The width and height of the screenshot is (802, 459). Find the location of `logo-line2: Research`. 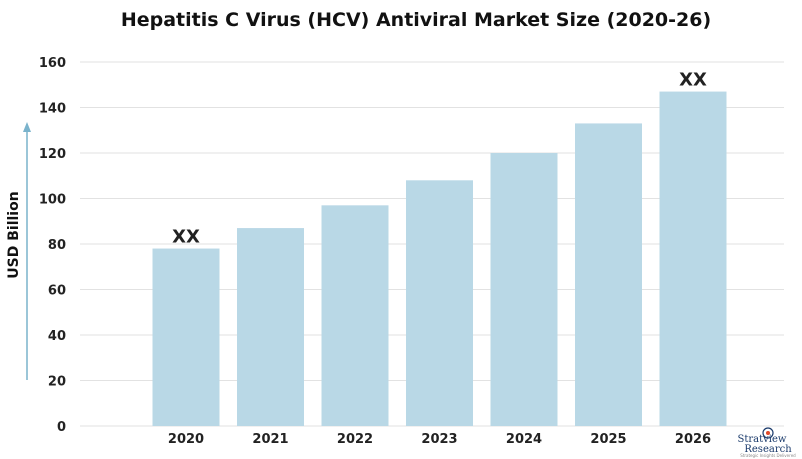

logo-line2: Research is located at coordinates (768, 449).